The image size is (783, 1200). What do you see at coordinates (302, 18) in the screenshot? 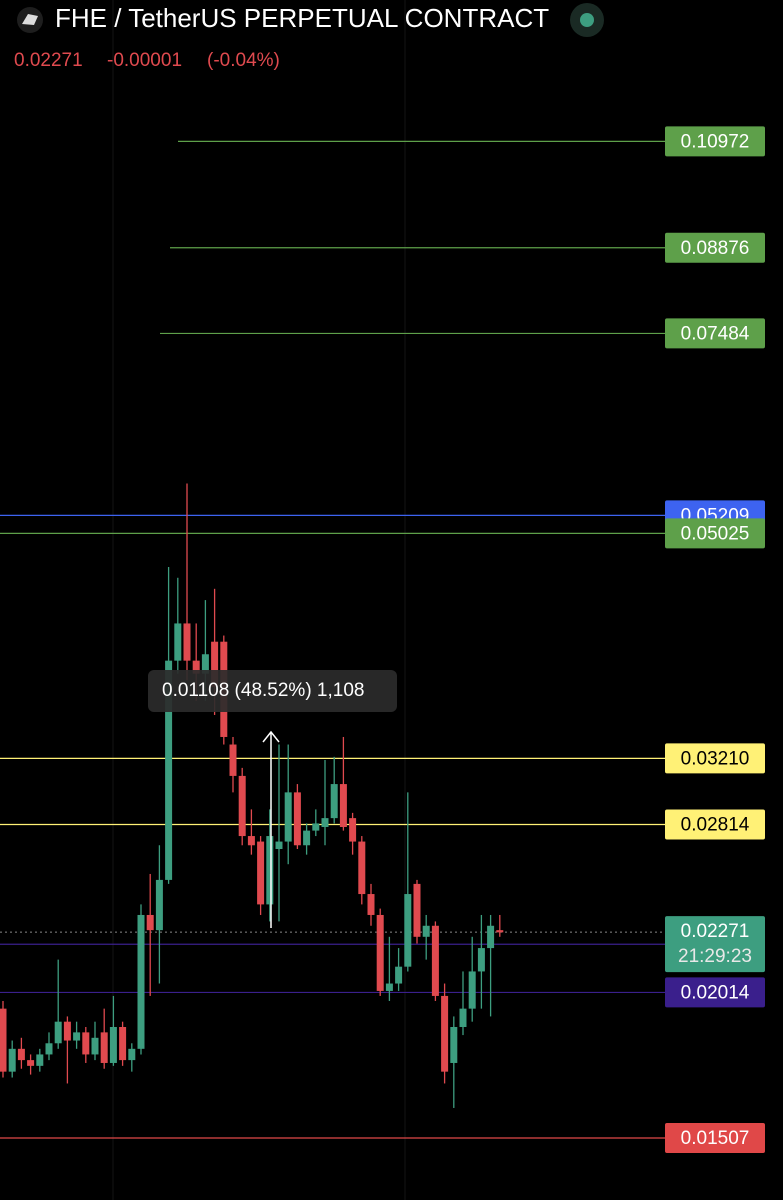
I see `chart-title: FHE / TetherUS PERPETUAL CONTRACT` at bounding box center [302, 18].